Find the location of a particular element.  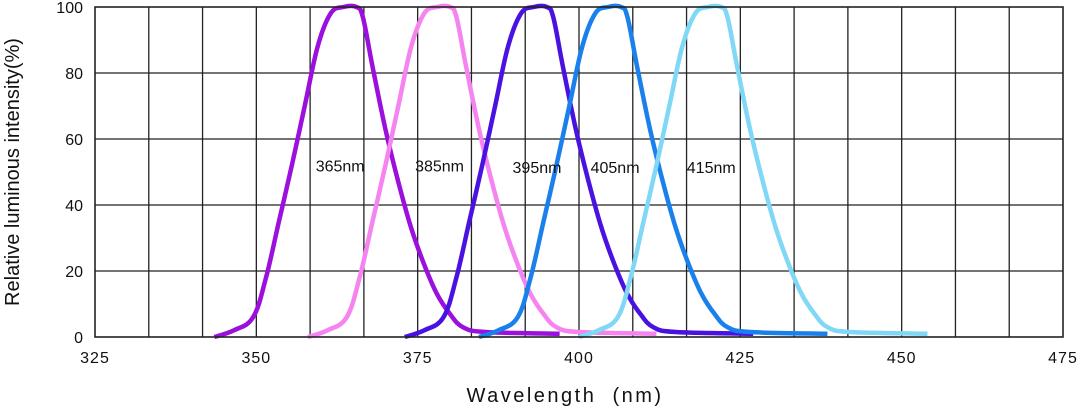

y-tick-label: 100 is located at coordinates (69, 8).